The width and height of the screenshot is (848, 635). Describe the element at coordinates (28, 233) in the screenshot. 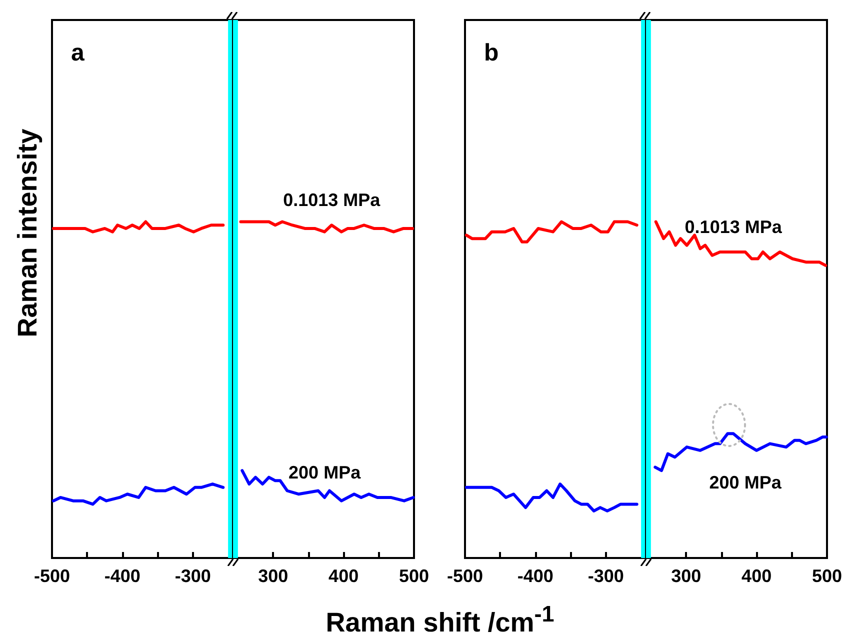

I see `y-axis-title: Raman intensity` at that location.